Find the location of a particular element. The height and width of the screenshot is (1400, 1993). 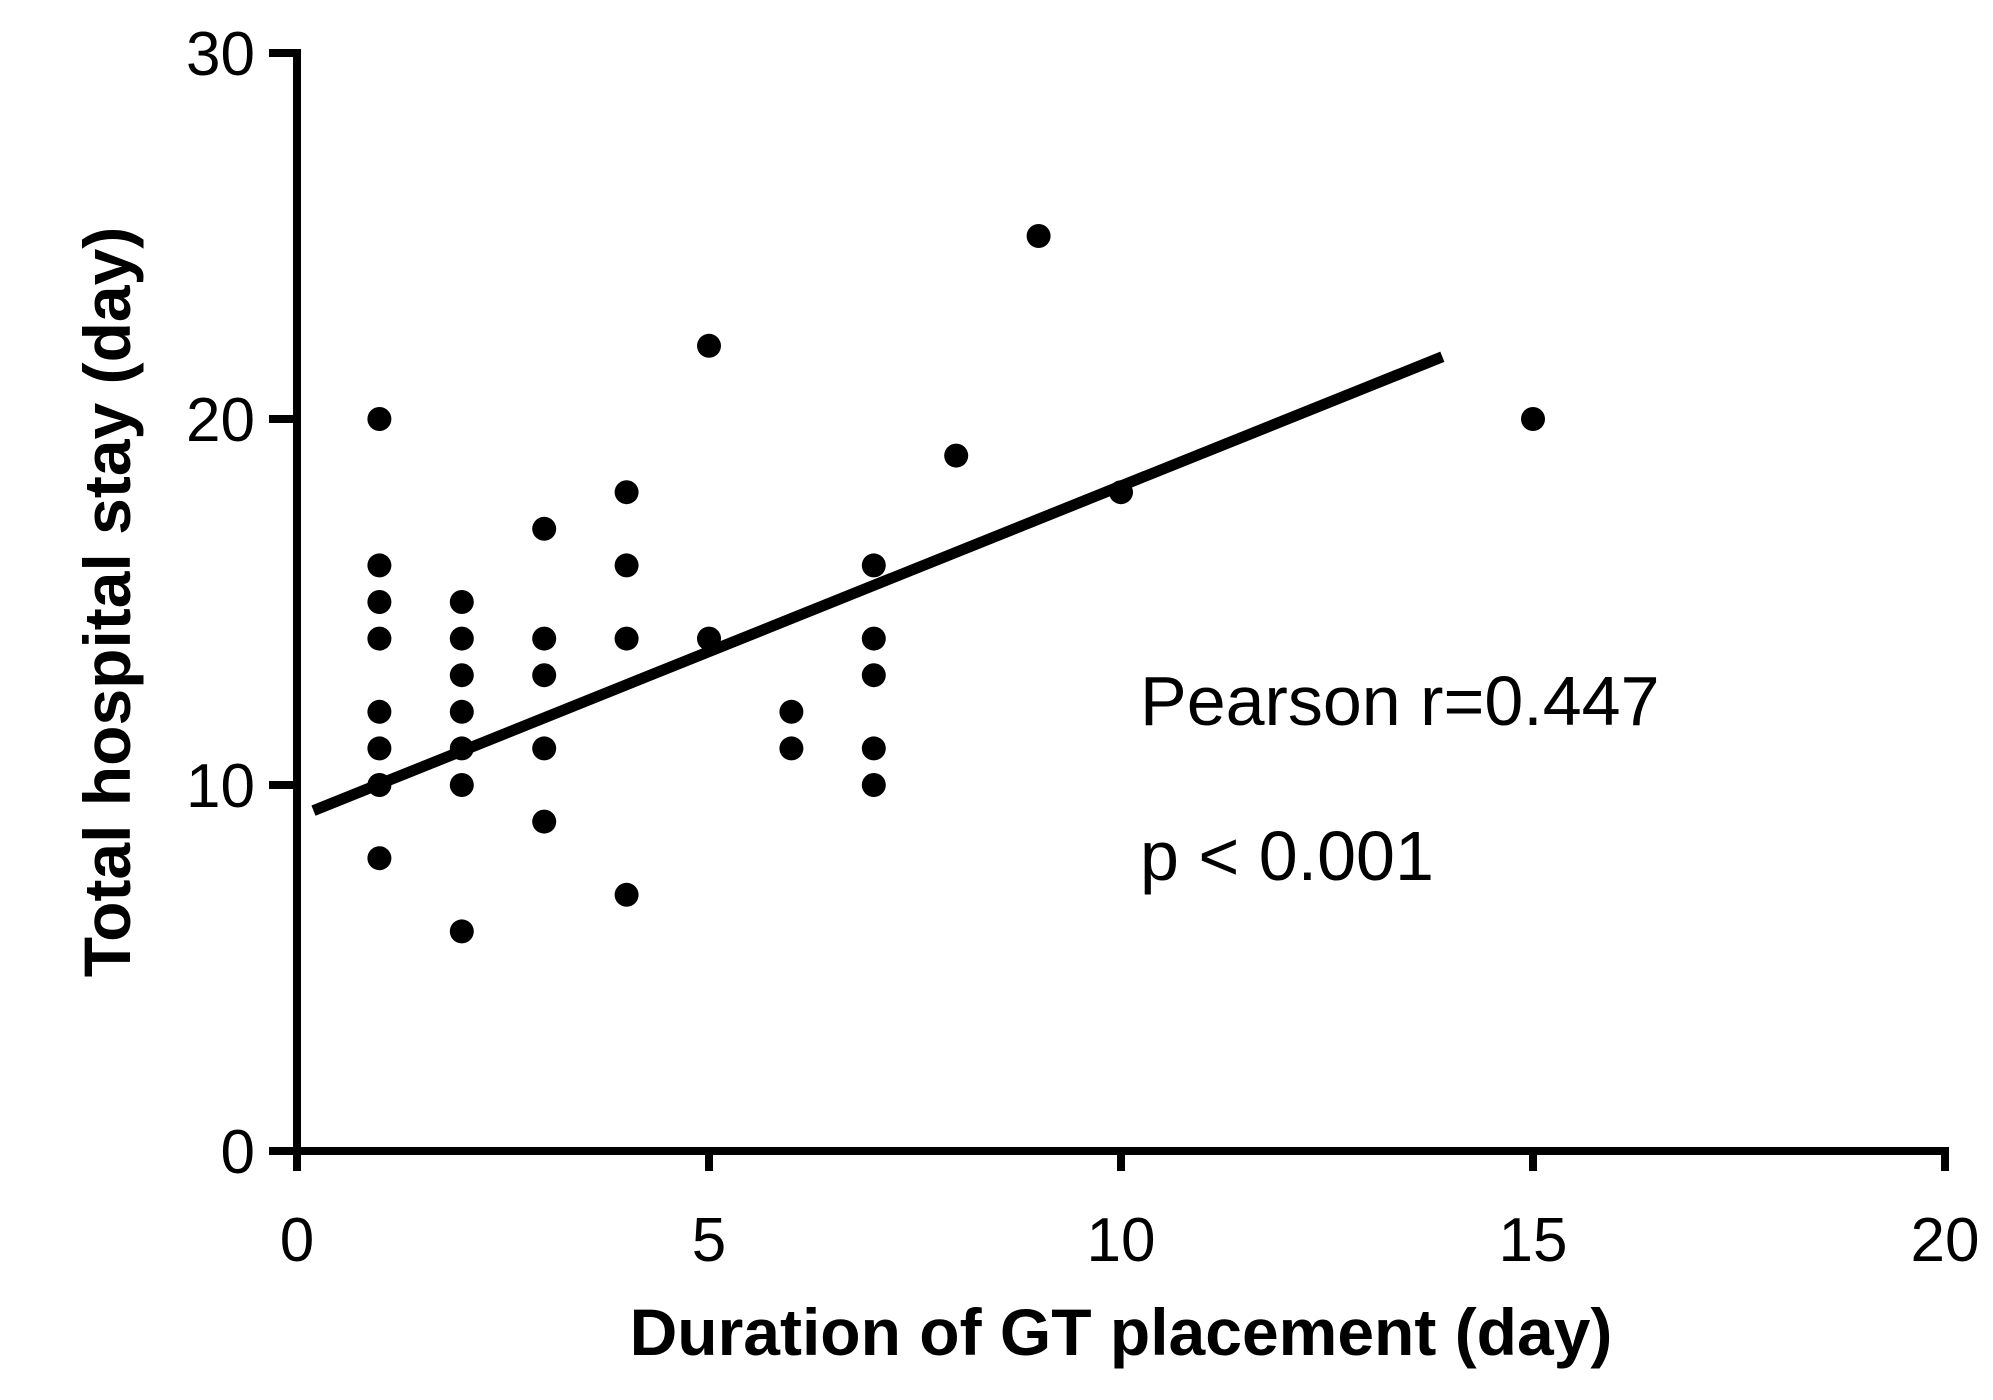

pearson-annotation: Pearson r=0.447 is located at coordinates (1400, 701).